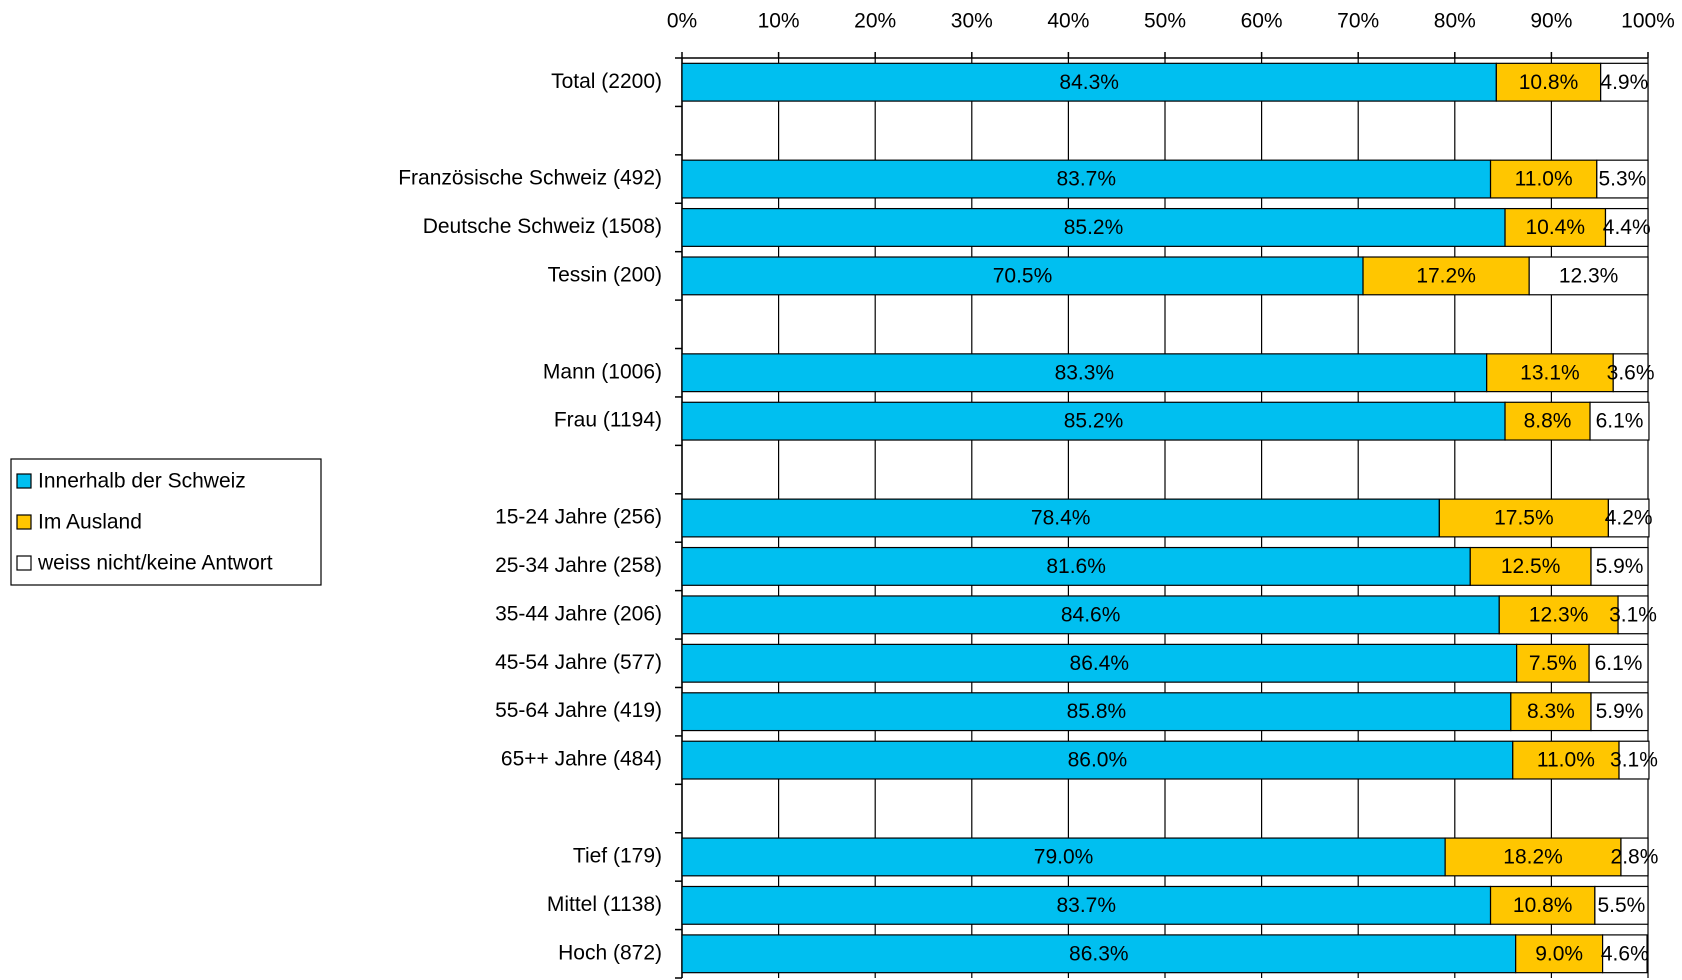  Describe the element at coordinates (605, 274) in the screenshot. I see `y-tick-label: Tessin (200)` at that location.